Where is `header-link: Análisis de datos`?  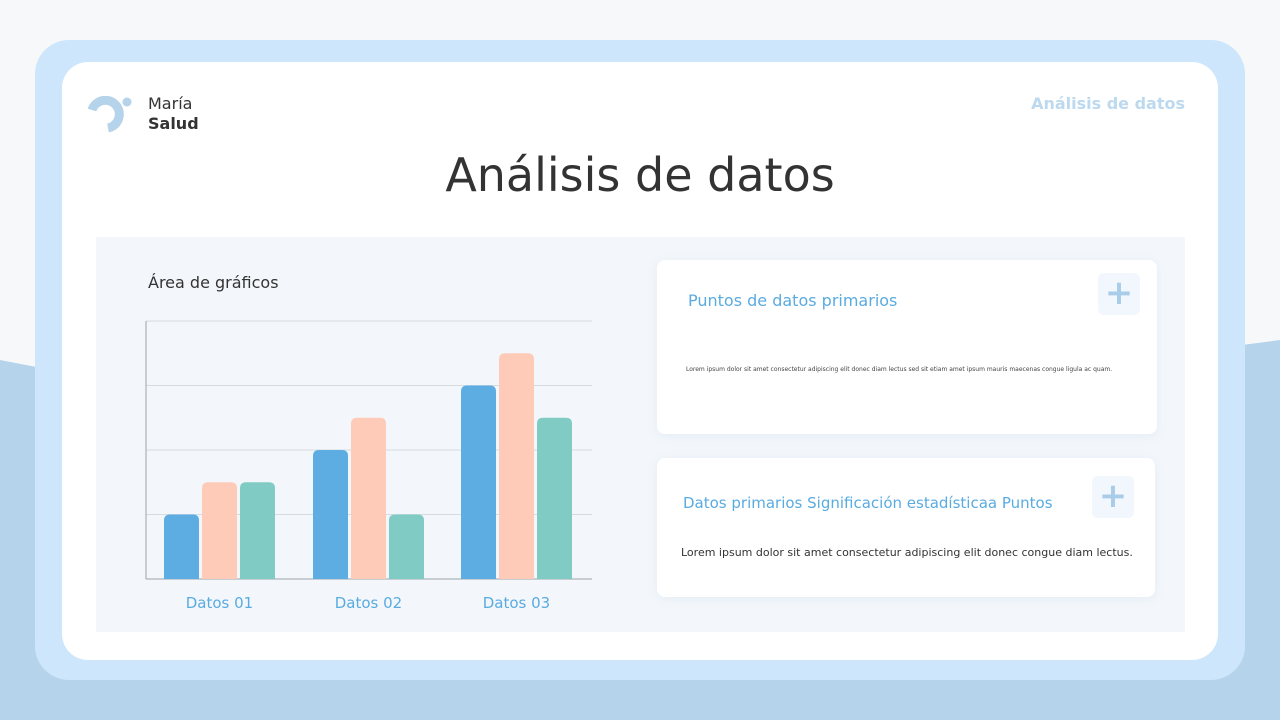
header-link: Análisis de datos is located at coordinates (1108, 103).